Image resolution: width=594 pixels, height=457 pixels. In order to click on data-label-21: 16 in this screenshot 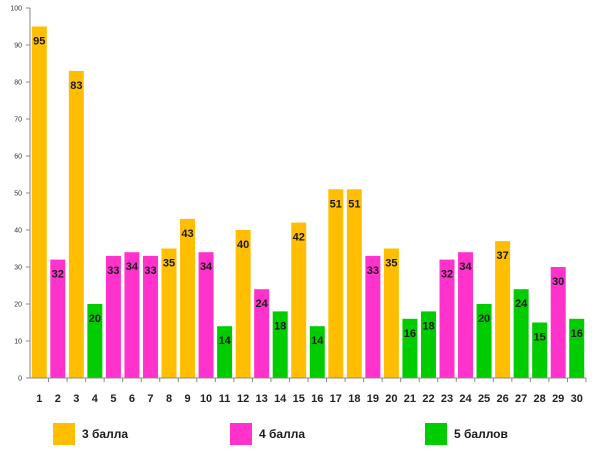, I will do `click(410, 334)`.